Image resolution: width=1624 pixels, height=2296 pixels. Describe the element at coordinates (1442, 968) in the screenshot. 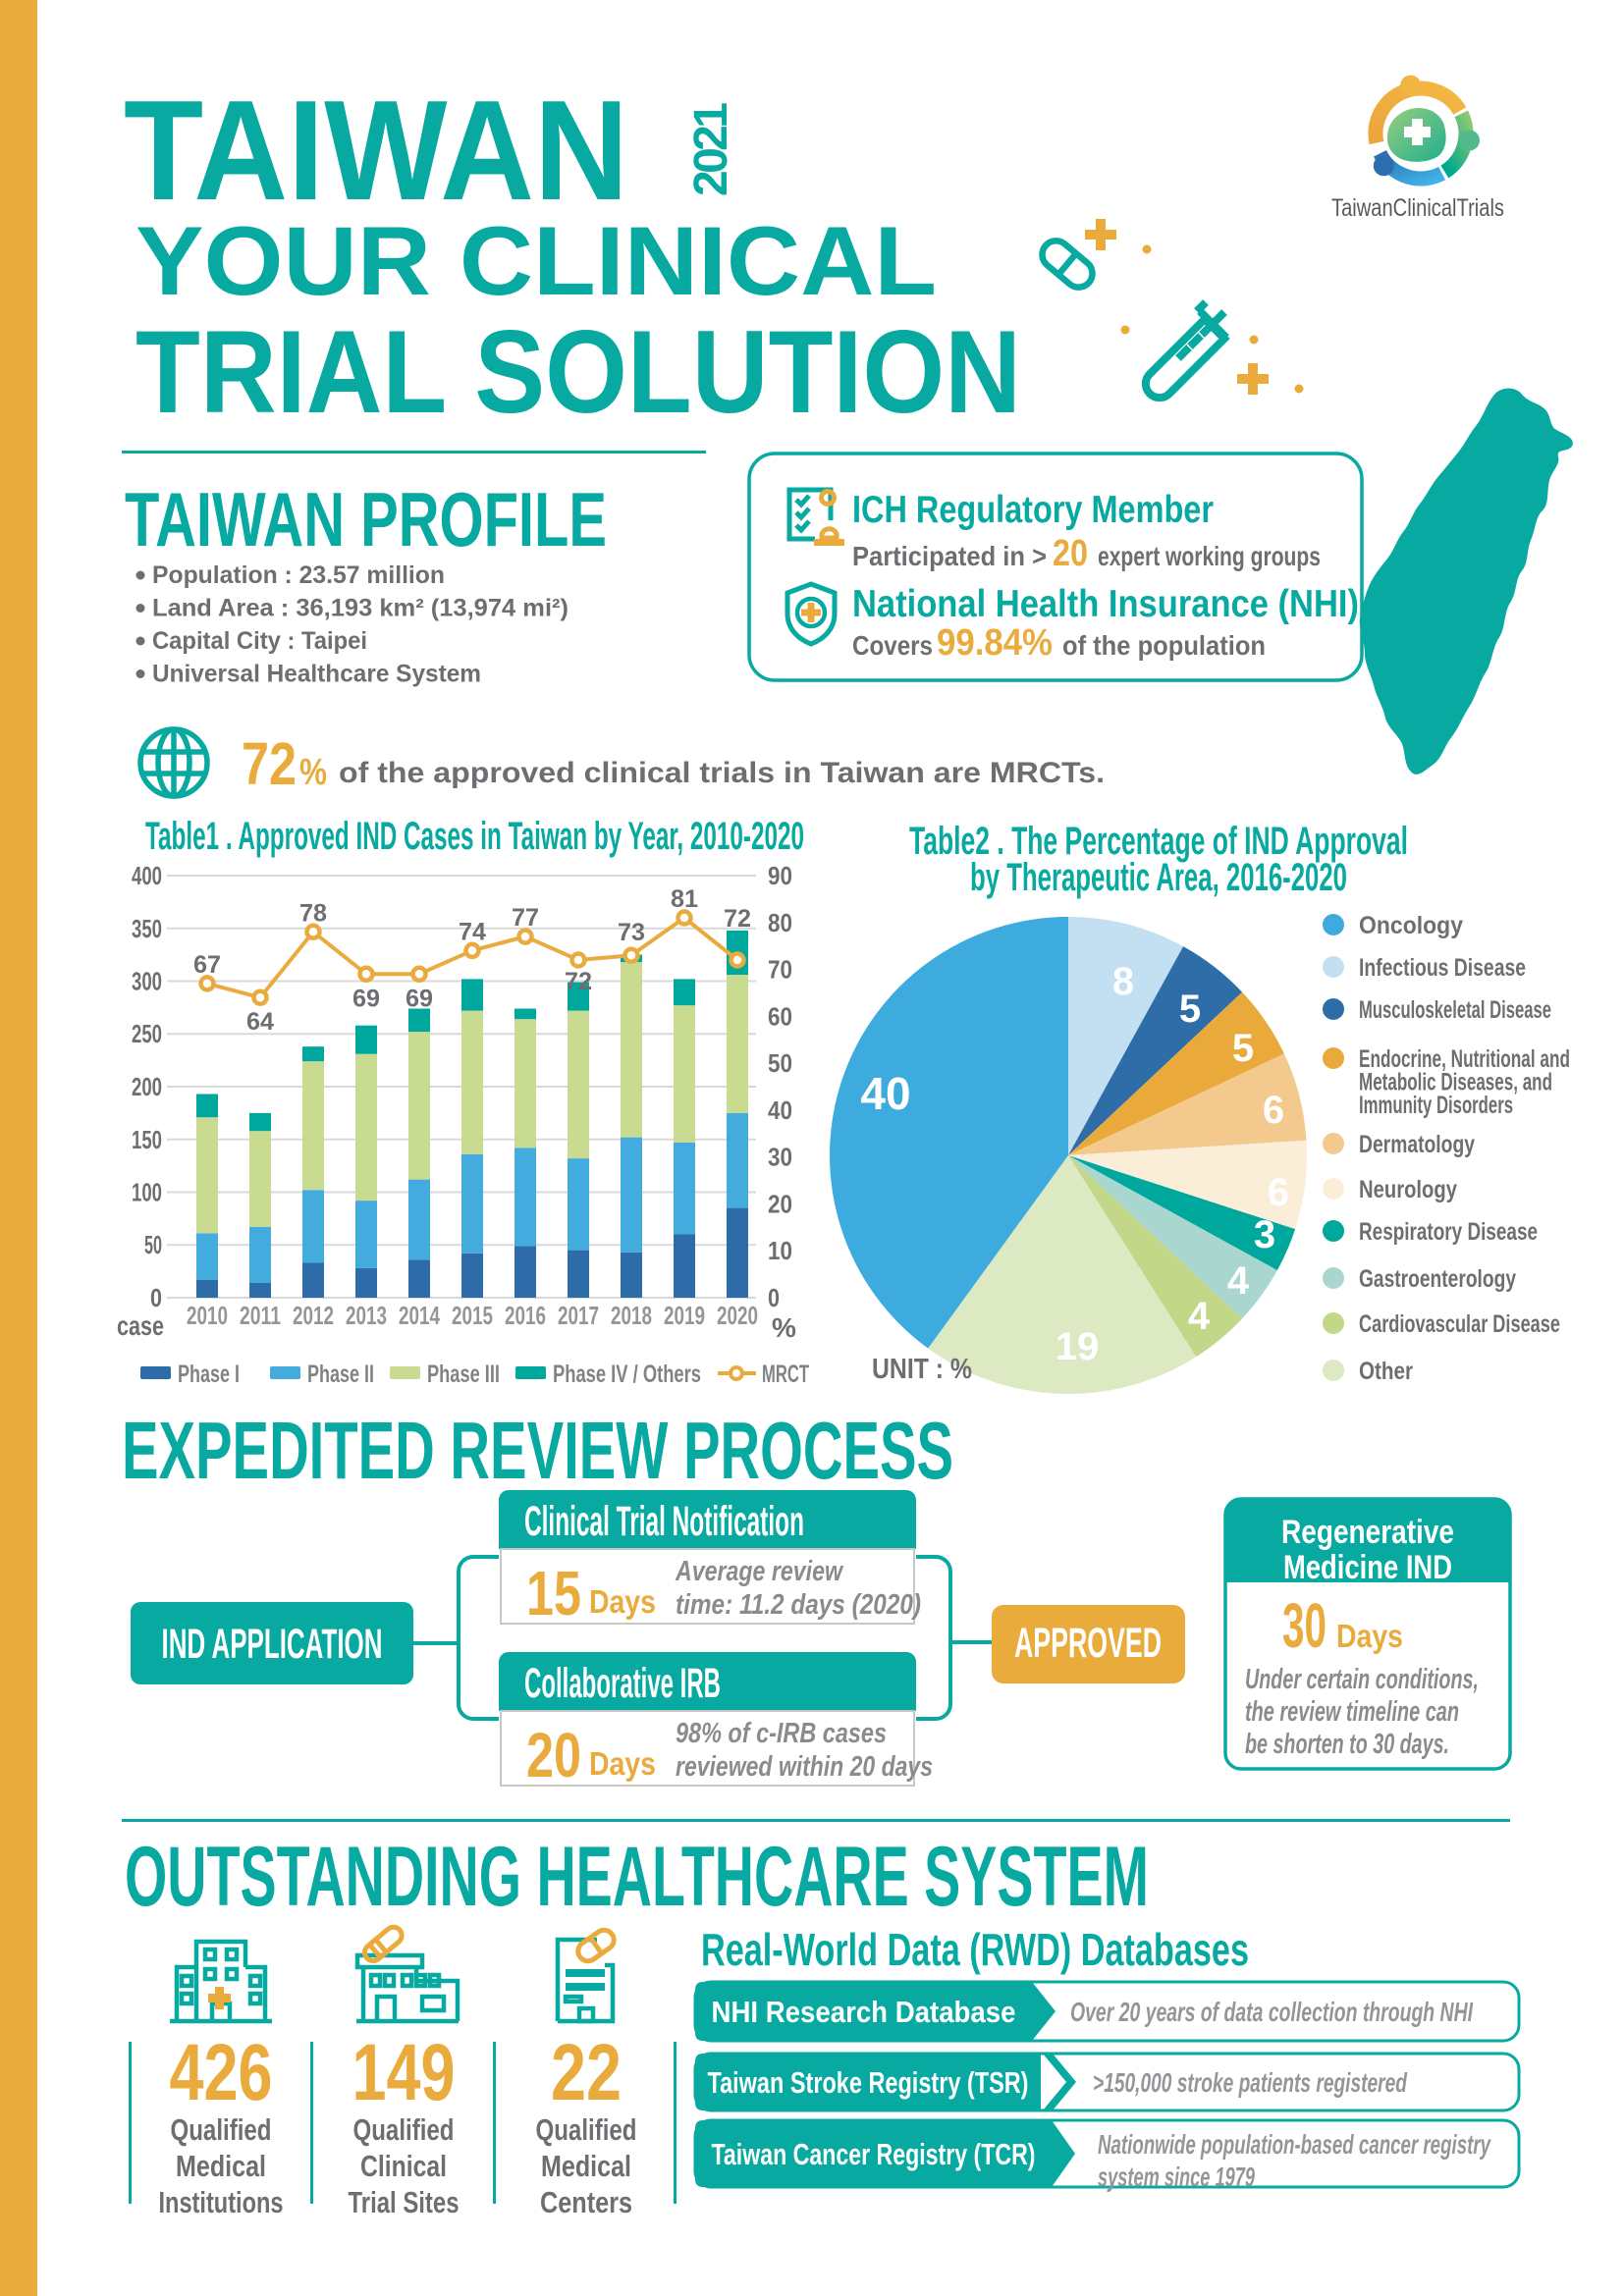

I see `svg-text: Infectious Disease` at that location.